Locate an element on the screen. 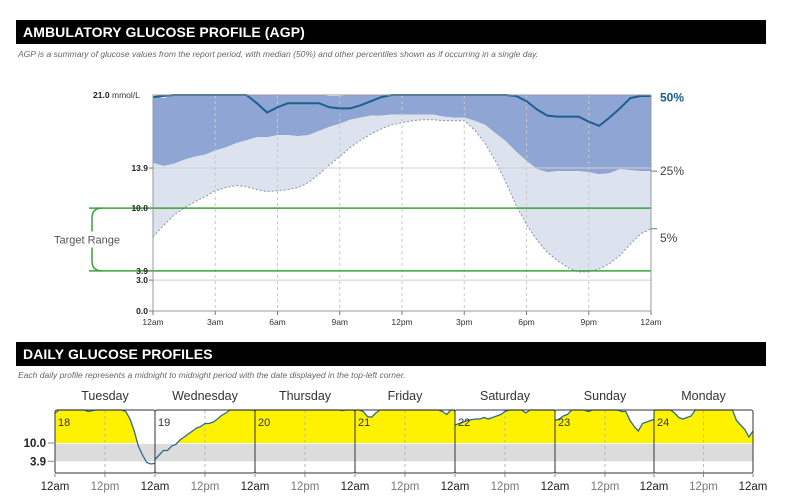  day-name-label: Thursday is located at coordinates (305, 396).